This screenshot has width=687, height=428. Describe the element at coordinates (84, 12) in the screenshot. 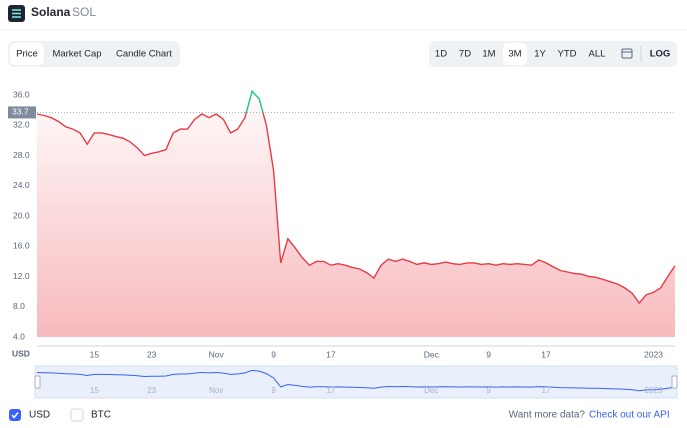

I see `coin-symbol: SOL` at that location.